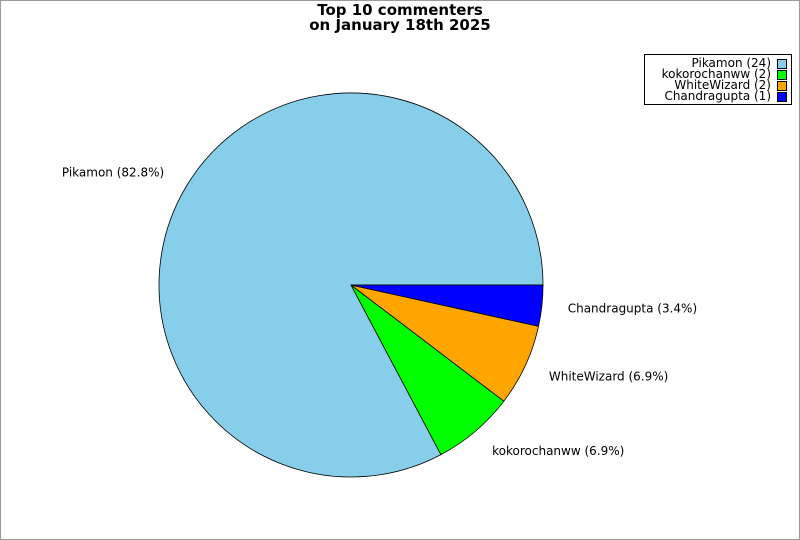  I want to click on legend-label: Pikamon (24), so click(731, 63).